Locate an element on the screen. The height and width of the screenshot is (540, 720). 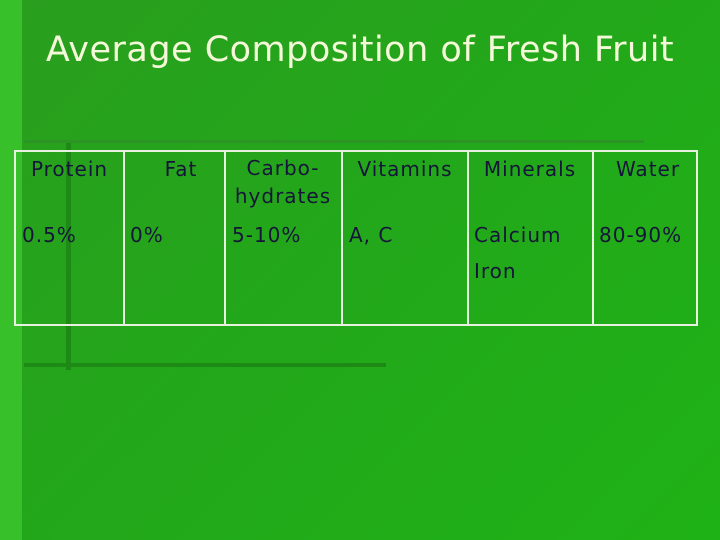
header-cell: Vitamins is located at coordinates (405, 169).